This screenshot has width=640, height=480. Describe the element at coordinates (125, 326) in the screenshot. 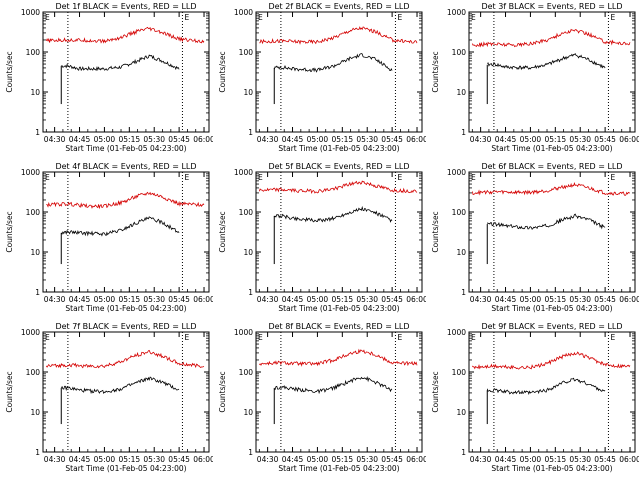

I see `chart-title: Det 7f BLACK = Events, RED = LLD` at that location.